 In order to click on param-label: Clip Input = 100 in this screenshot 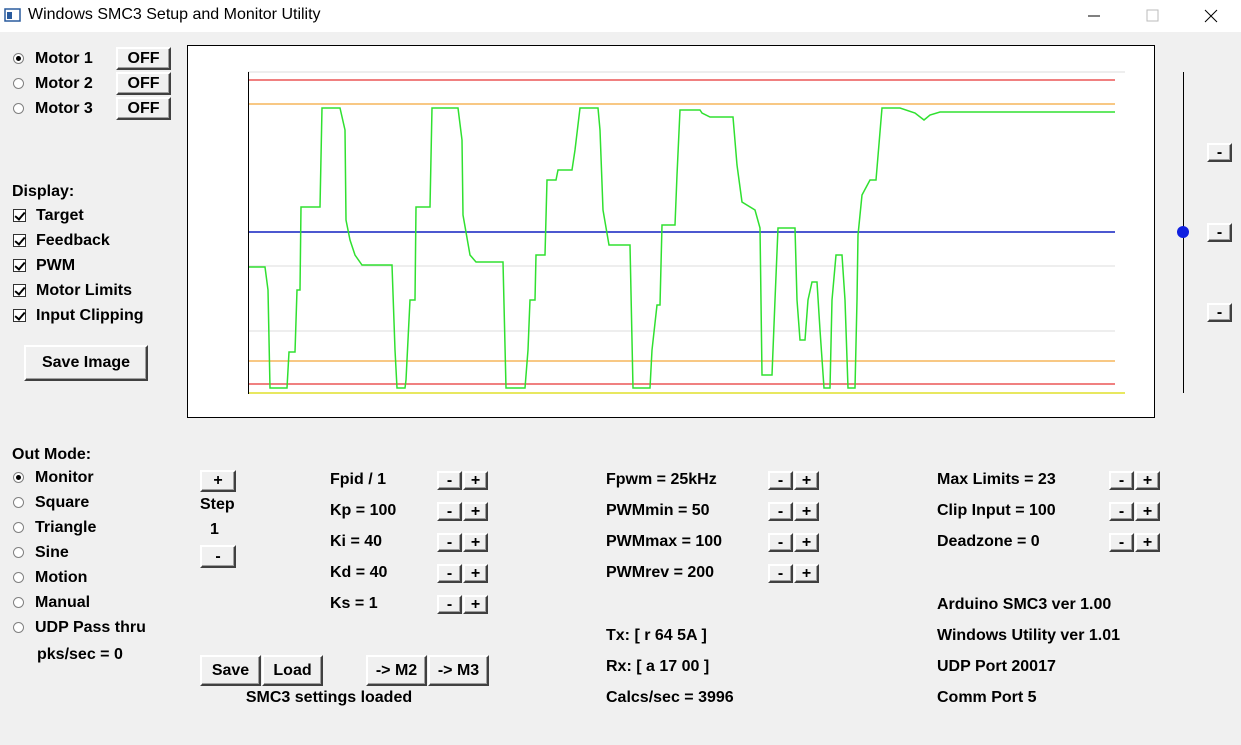, I will do `click(996, 510)`.